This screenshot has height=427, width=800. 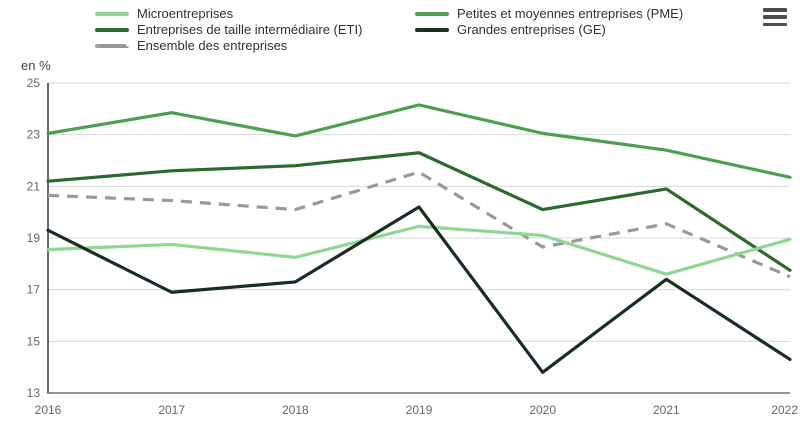 What do you see at coordinates (34, 135) in the screenshot?
I see `y-tick-label: 23` at bounding box center [34, 135].